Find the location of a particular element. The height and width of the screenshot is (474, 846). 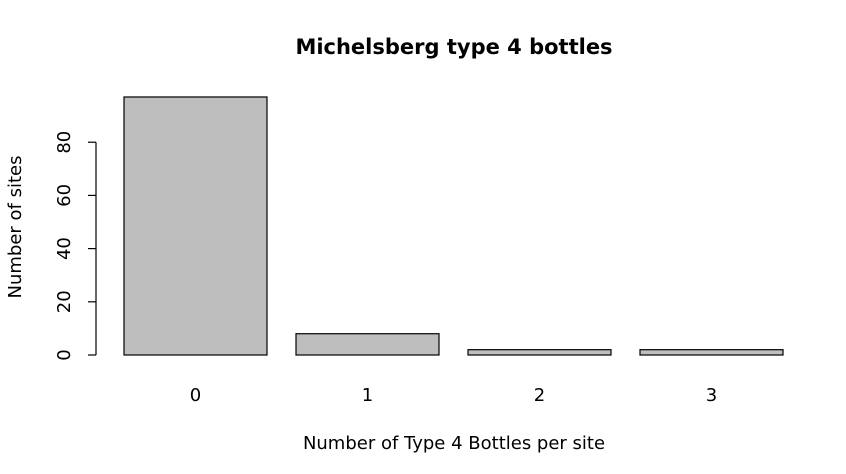

x-tick-label: 0 is located at coordinates (195, 395).